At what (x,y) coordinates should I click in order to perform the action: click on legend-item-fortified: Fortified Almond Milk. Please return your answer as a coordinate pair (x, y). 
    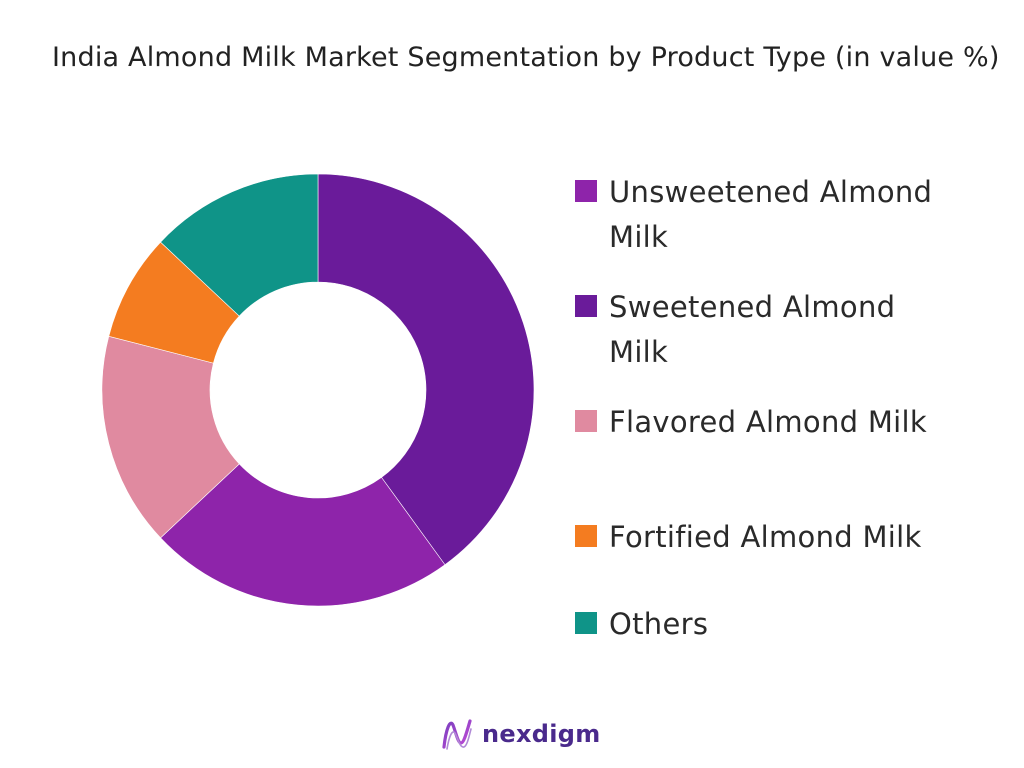
    Looking at the image, I should click on (767, 537).